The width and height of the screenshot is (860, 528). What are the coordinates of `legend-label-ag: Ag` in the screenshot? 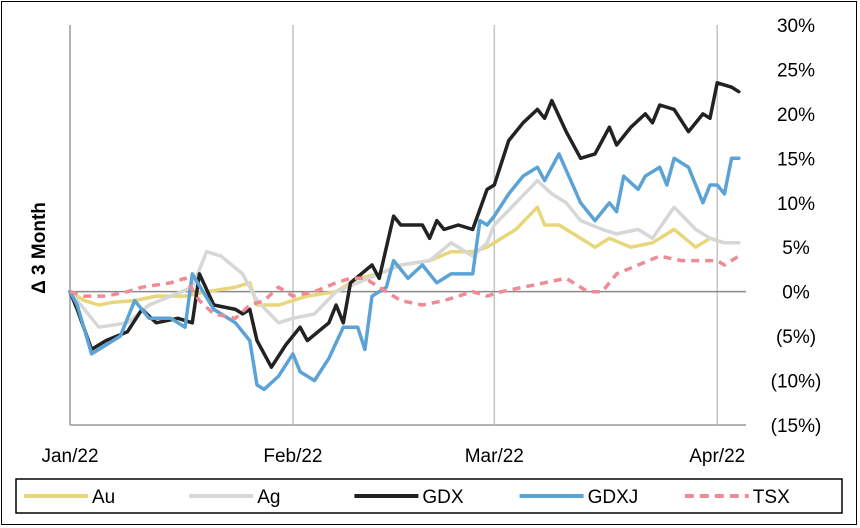 It's located at (268, 497).